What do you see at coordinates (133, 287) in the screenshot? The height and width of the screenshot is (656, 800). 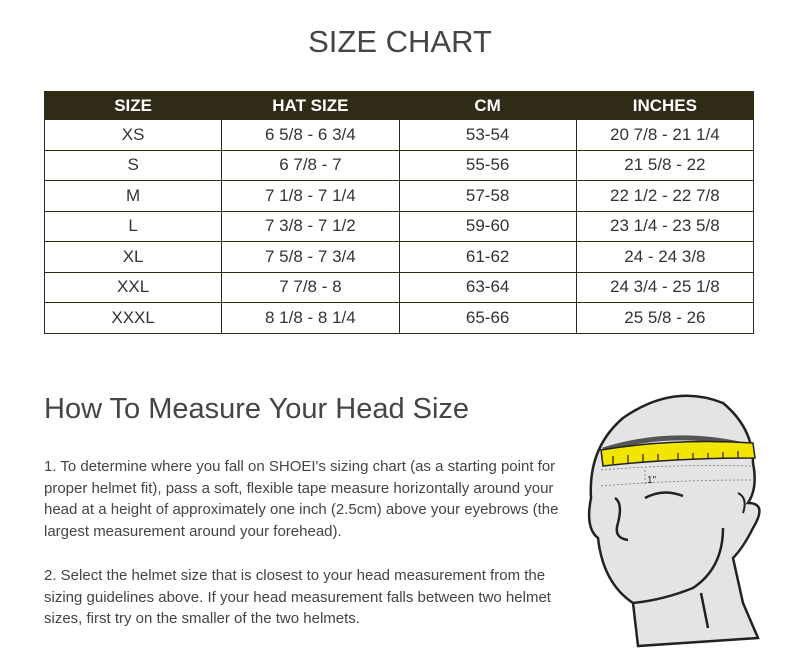 I see `table-cell: XXL` at bounding box center [133, 287].